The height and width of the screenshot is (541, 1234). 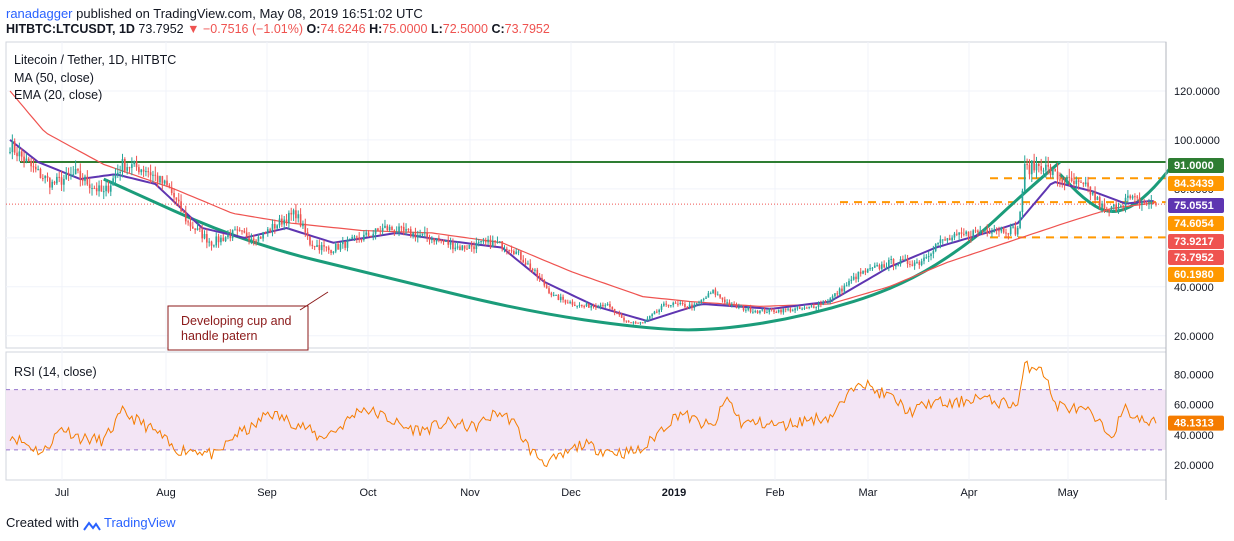 I want to click on rsi-tick-label: 60.0000, so click(x=1194, y=406).